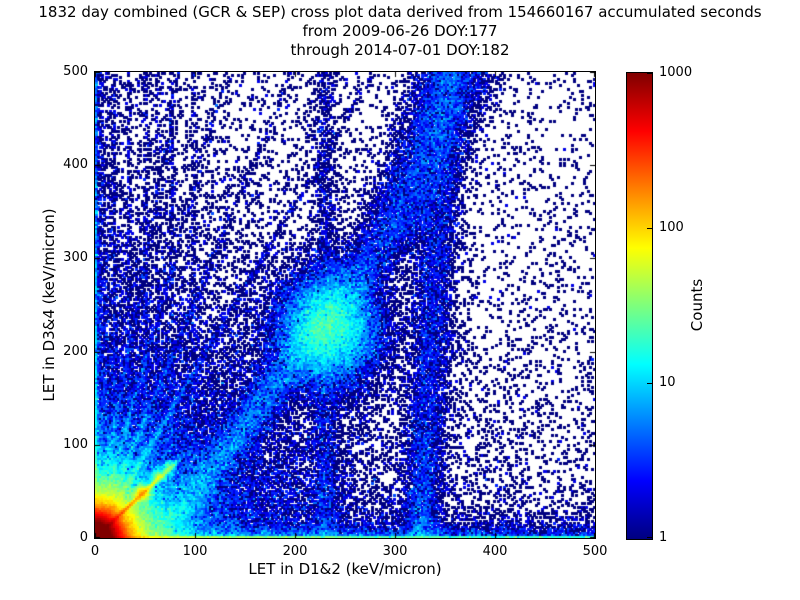  What do you see at coordinates (75, 351) in the screenshot?
I see `y-tick-label: 200` at bounding box center [75, 351].